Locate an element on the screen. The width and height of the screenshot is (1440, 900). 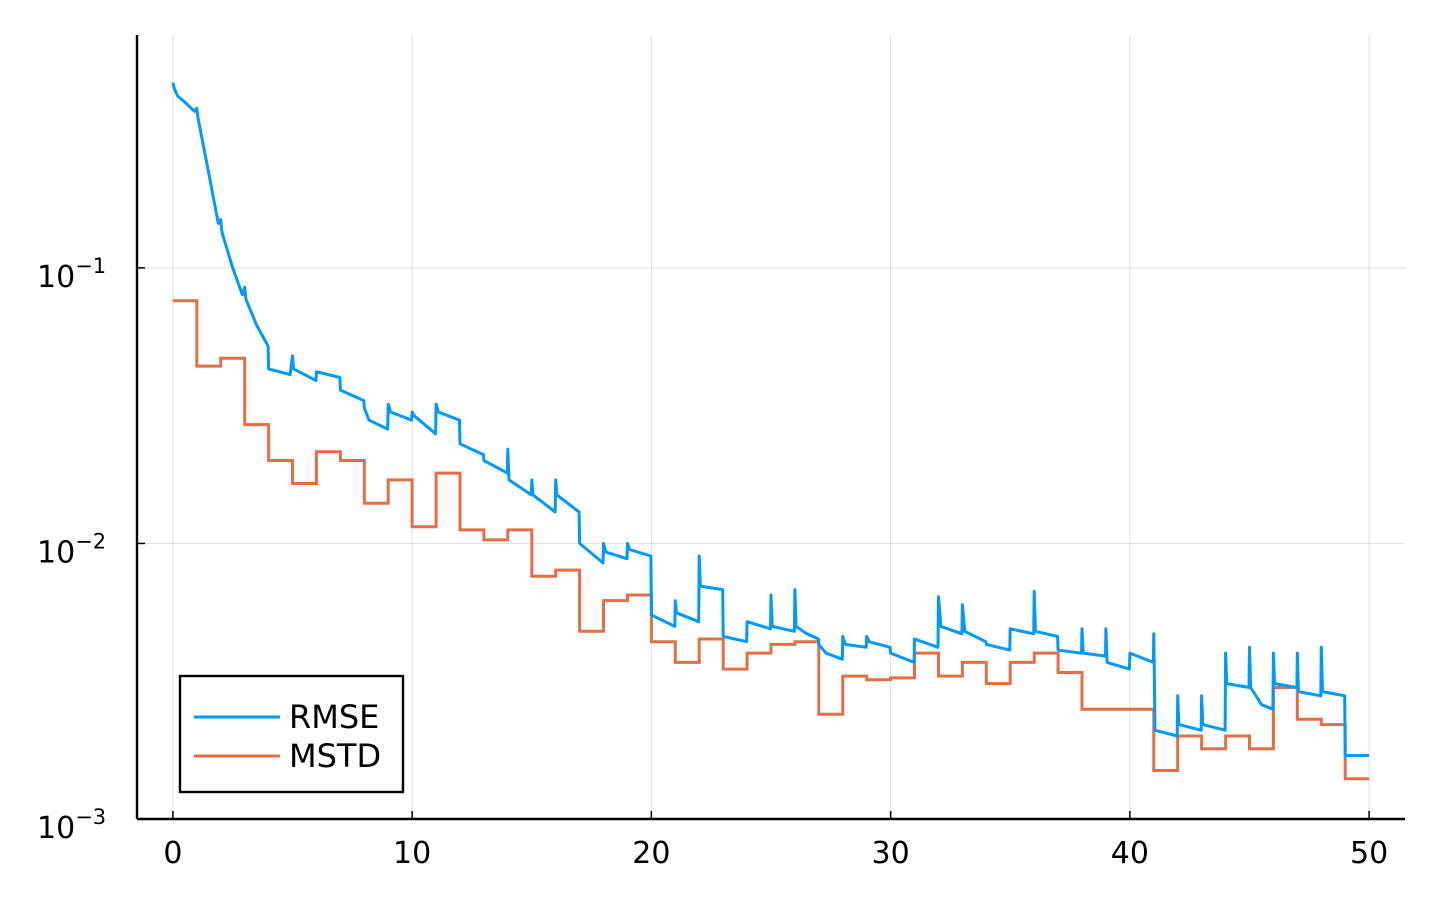
x-tick-label: 0 is located at coordinates (172, 853).